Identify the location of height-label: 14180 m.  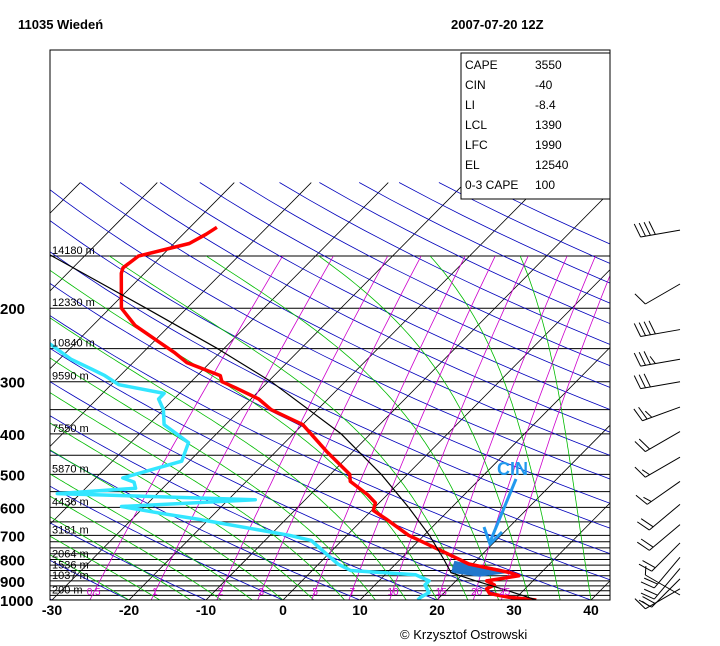
(73, 251).